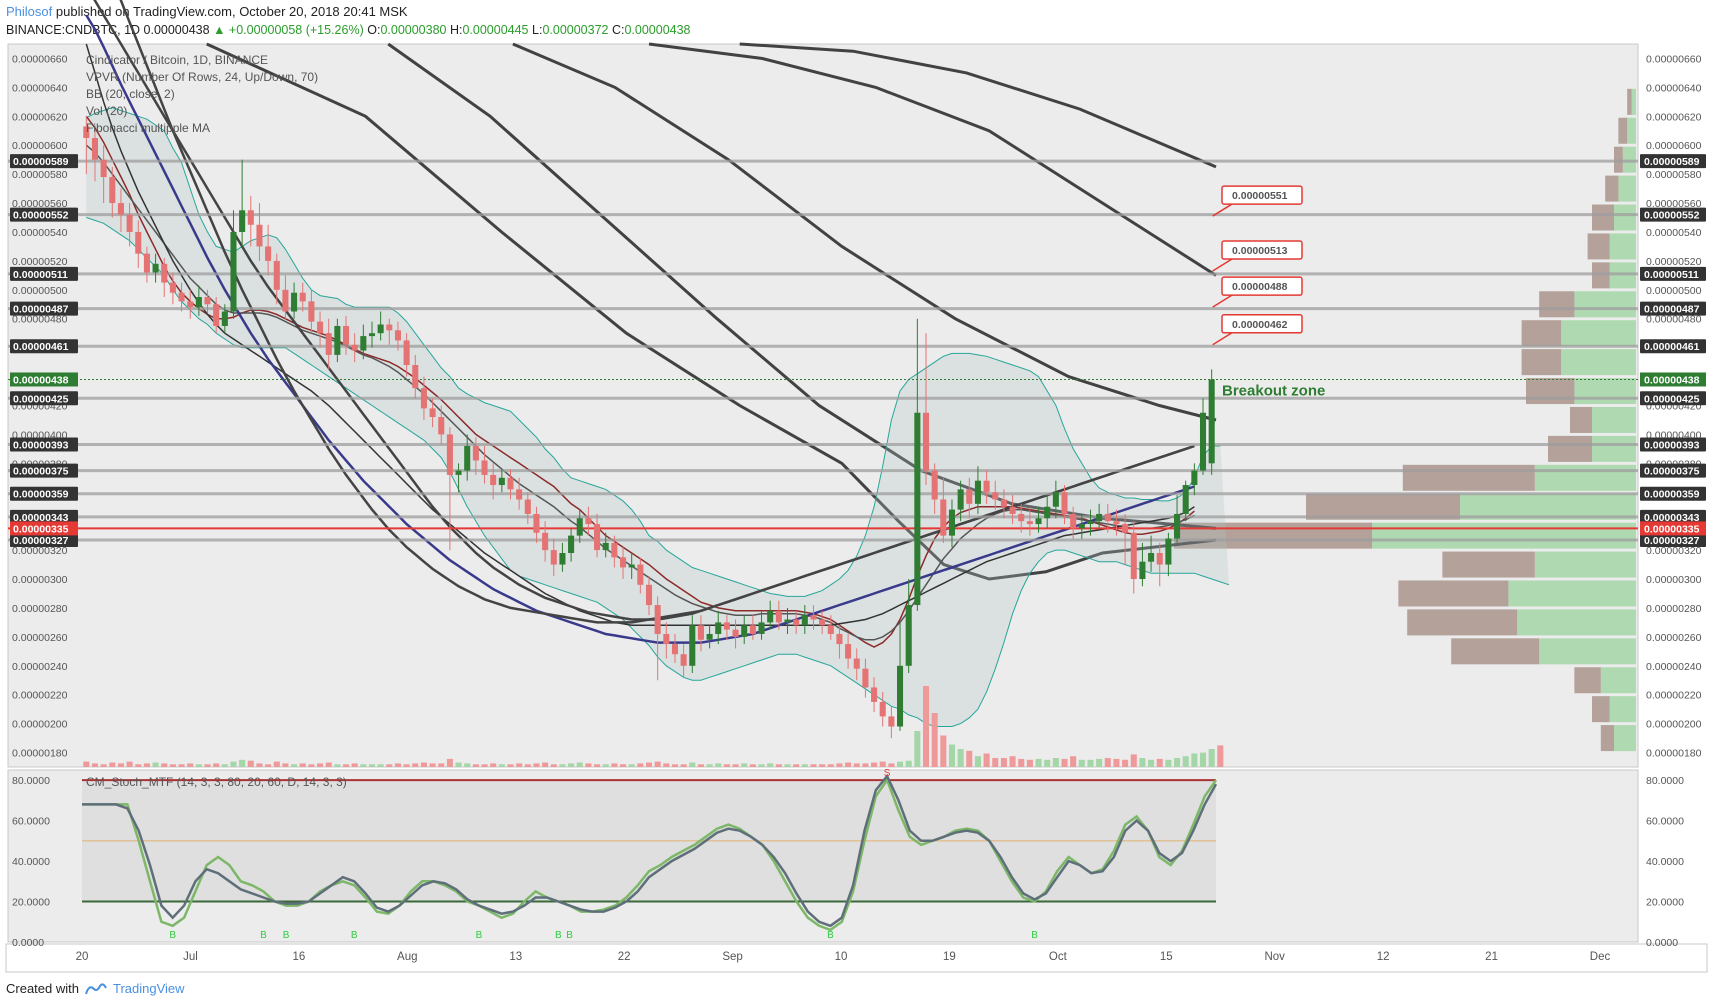  What do you see at coordinates (843, 957) in the screenshot?
I see `time-axis: 20 Jul 16 Aug 13 22 Sep 10 19 Oct 15 Nov 12 21 Dec` at bounding box center [843, 957].